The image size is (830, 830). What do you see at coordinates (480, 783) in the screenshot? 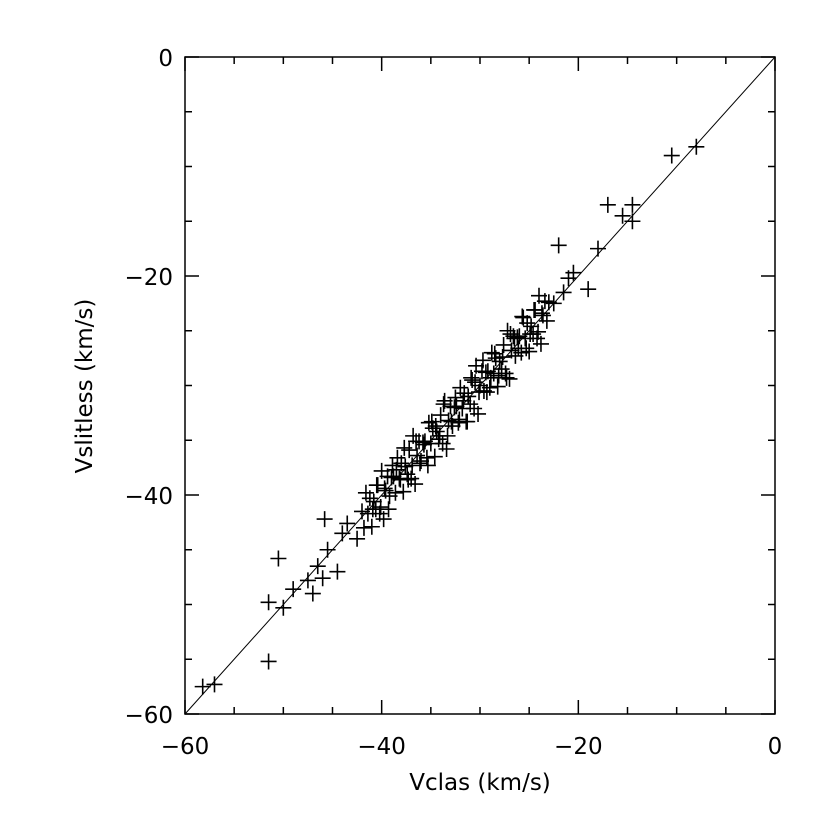
I see `x-axis-label: Vclas (km/s)` at bounding box center [480, 783].